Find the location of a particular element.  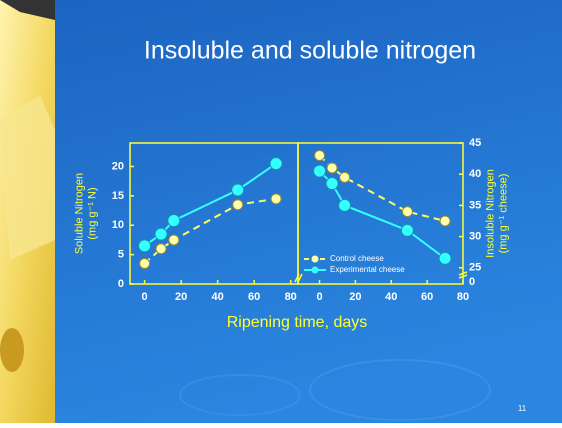

cheese-hole is located at coordinates (12, 350).